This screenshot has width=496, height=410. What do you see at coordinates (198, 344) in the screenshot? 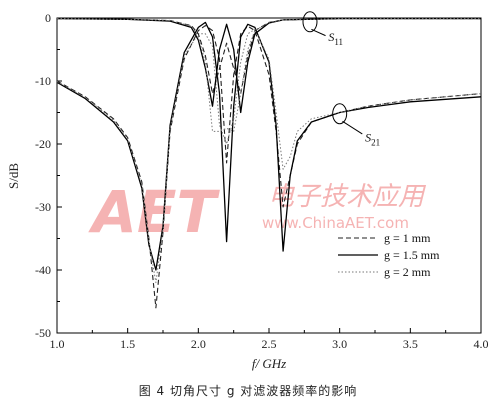
I see `x-tick-label: 2.0` at bounding box center [198, 344].